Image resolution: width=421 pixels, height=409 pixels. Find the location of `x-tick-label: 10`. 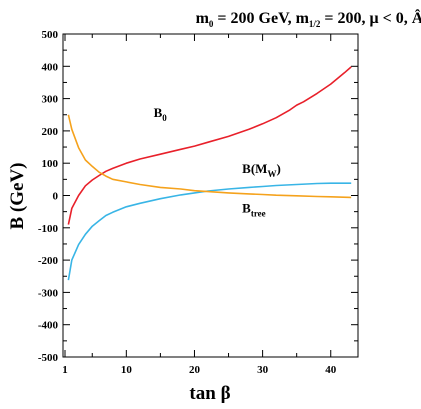

x-tick-label: 10 is located at coordinates (127, 370).